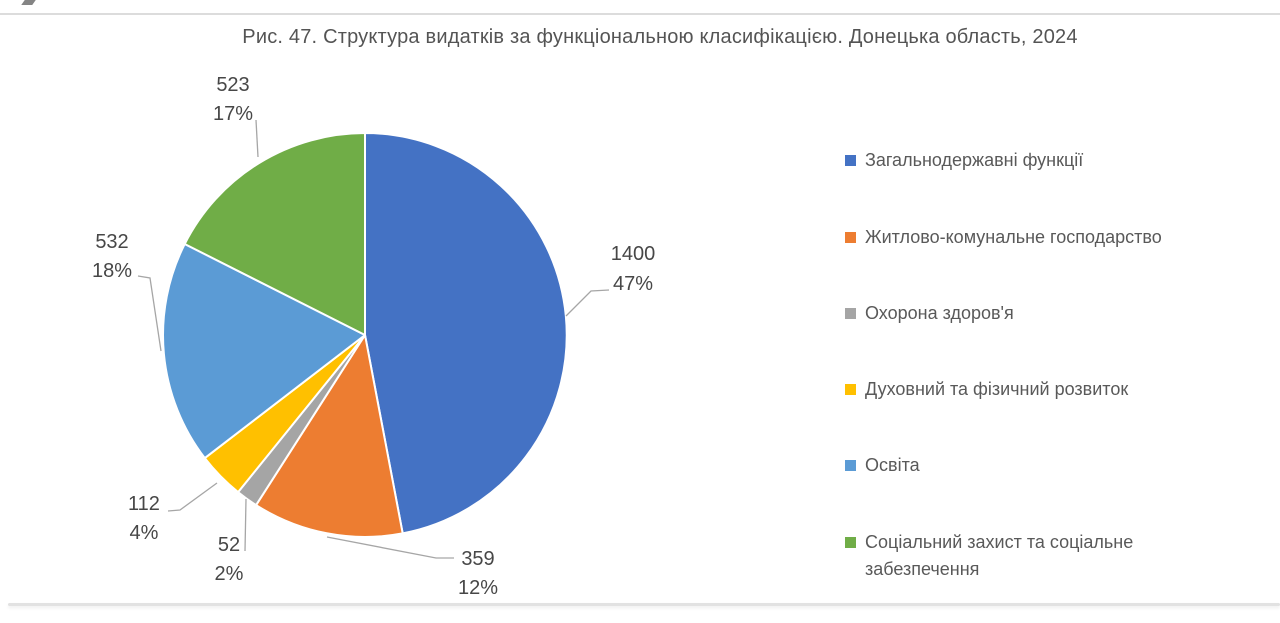 Image resolution: width=1280 pixels, height=623 pixels. What do you see at coordinates (478, 588) in the screenshot?
I see `data-label-percent: 12%` at bounding box center [478, 588].